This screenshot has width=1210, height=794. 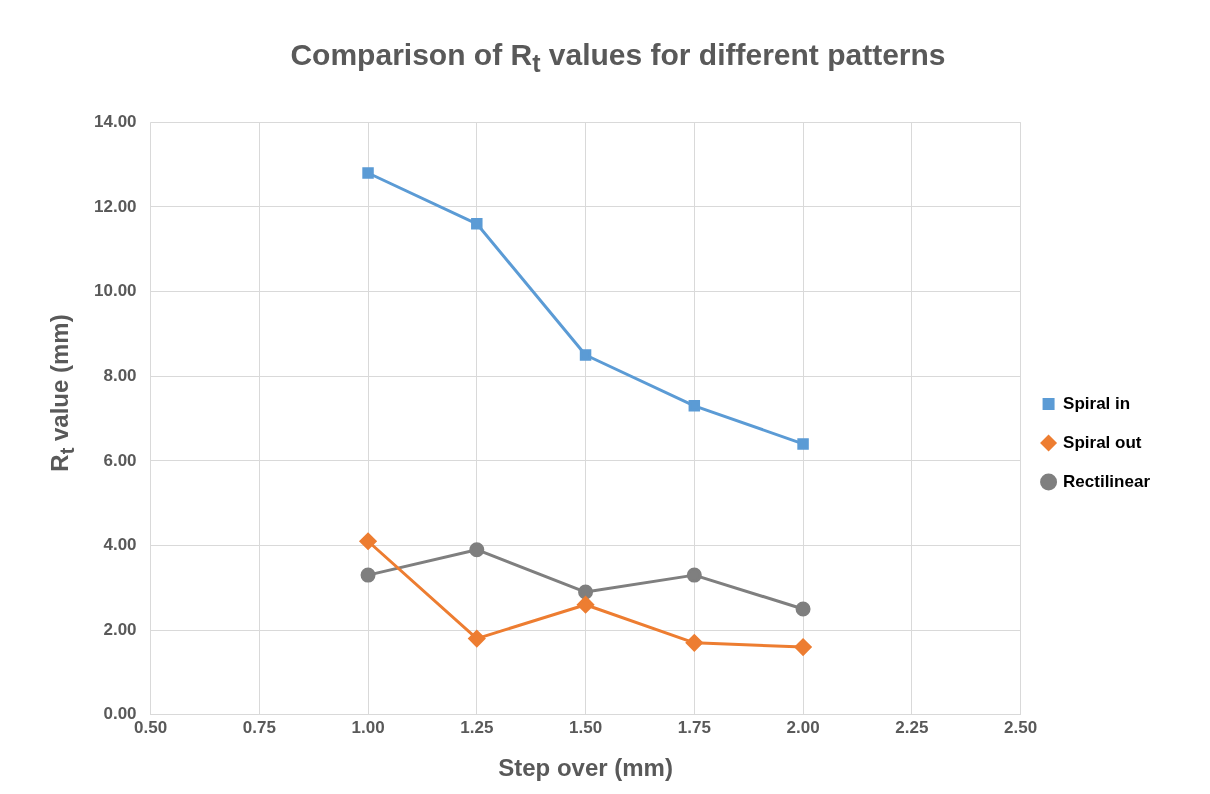 What do you see at coordinates (1097, 403) in the screenshot?
I see `legend-label: Spiral in` at bounding box center [1097, 403].